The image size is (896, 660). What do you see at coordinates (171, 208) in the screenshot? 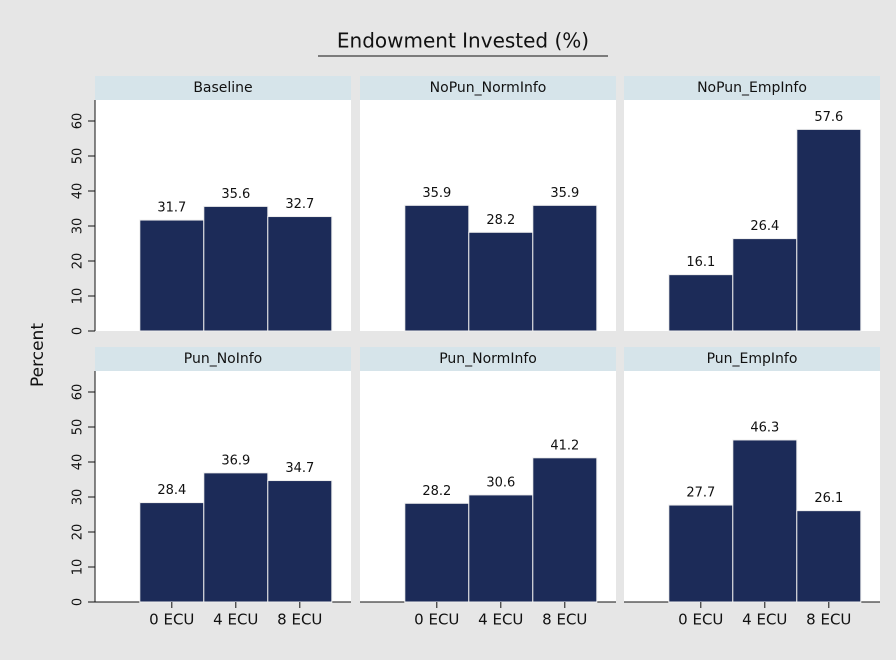
I see `value-label: 31.7` at bounding box center [171, 208].